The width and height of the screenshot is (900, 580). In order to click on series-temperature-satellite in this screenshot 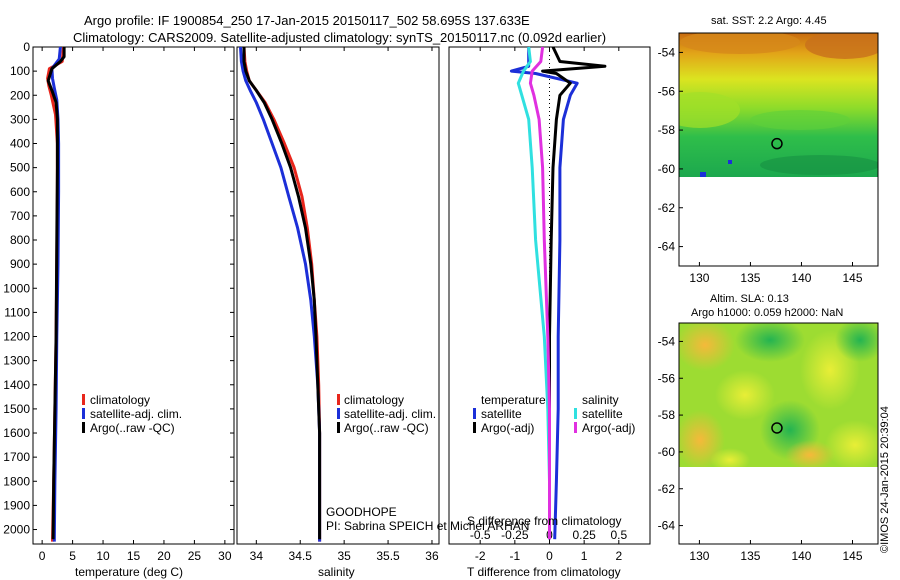, I will do `click(544, 293)`.